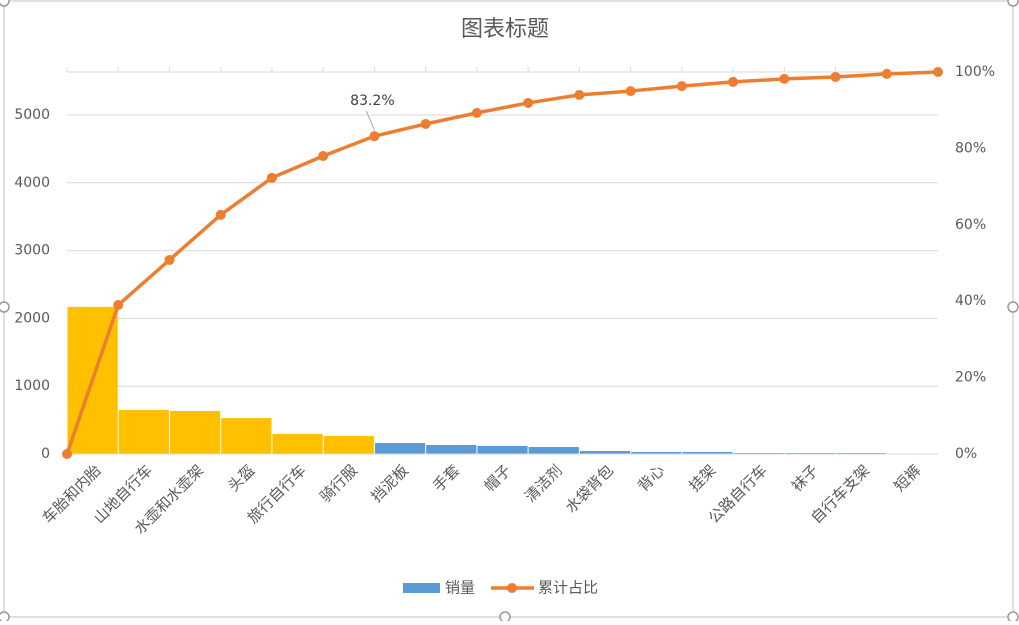 Image resolution: width=1019 pixels, height=625 pixels. Describe the element at coordinates (970, 225) in the screenshot. I see `y2-tick-label: 60%` at that location.